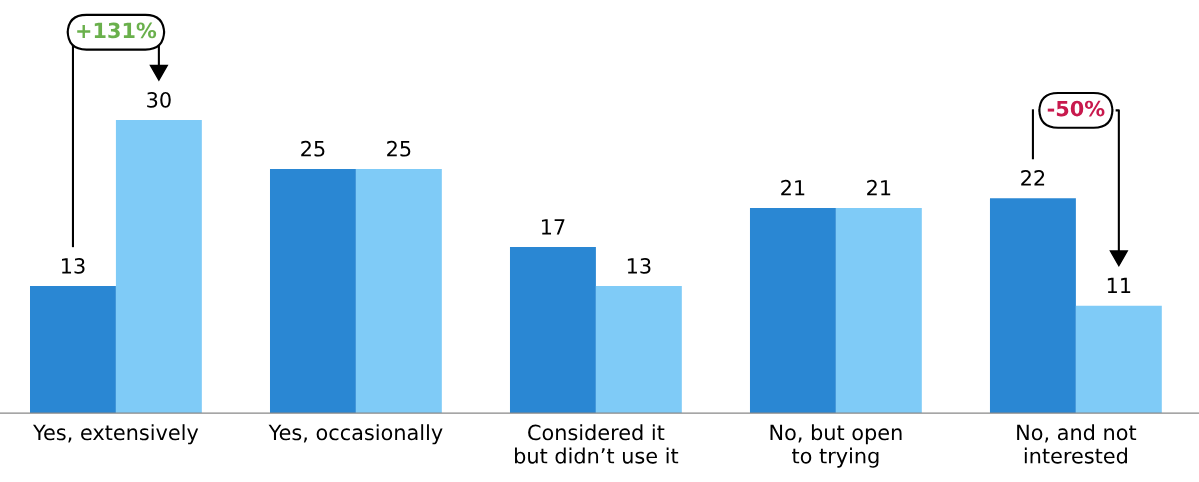  Describe the element at coordinates (836, 446) in the screenshot. I see `x-tick-label: No, but open to trying` at that location.